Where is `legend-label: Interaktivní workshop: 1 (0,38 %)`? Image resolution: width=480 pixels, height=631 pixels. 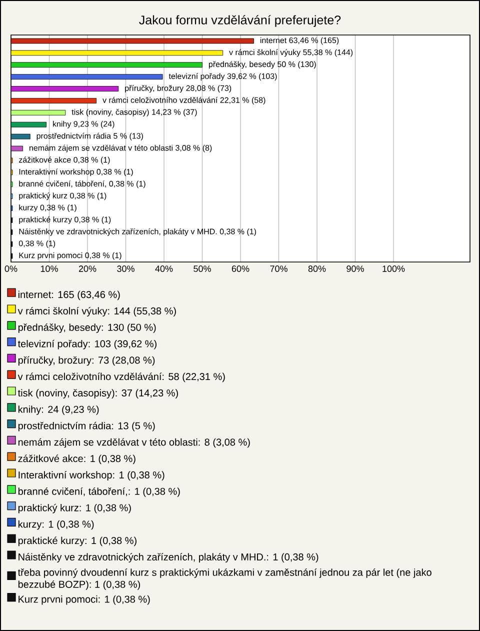
legend-label: Interaktivní workshop: 1 (0,38 %) is located at coordinates (91, 475).